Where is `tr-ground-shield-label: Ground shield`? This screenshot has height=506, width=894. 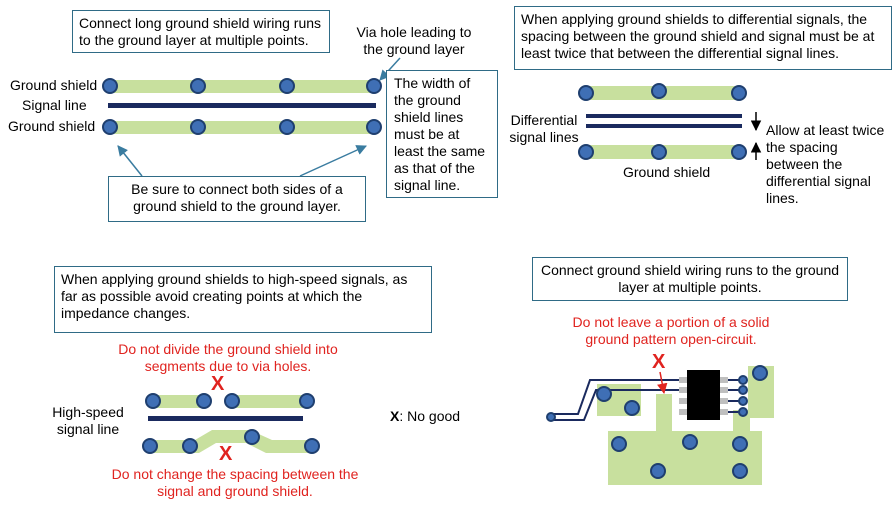 tr-ground-shield-label: Ground shield is located at coordinates (667, 172).